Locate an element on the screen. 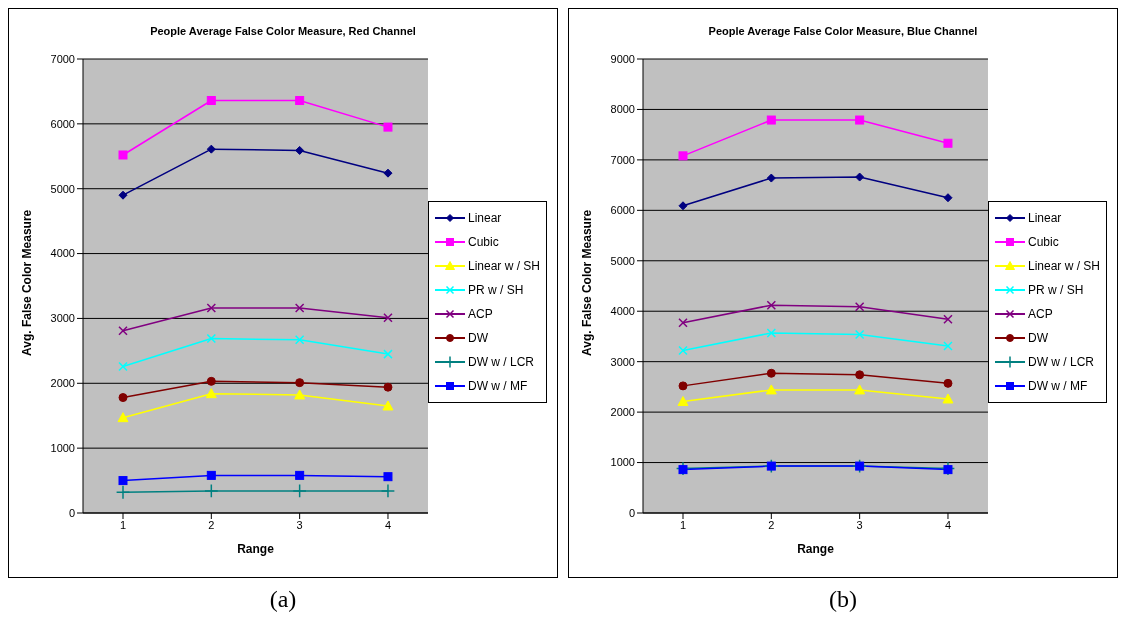 The image size is (1136, 625). text: (a) is located at coordinates (283, 599).